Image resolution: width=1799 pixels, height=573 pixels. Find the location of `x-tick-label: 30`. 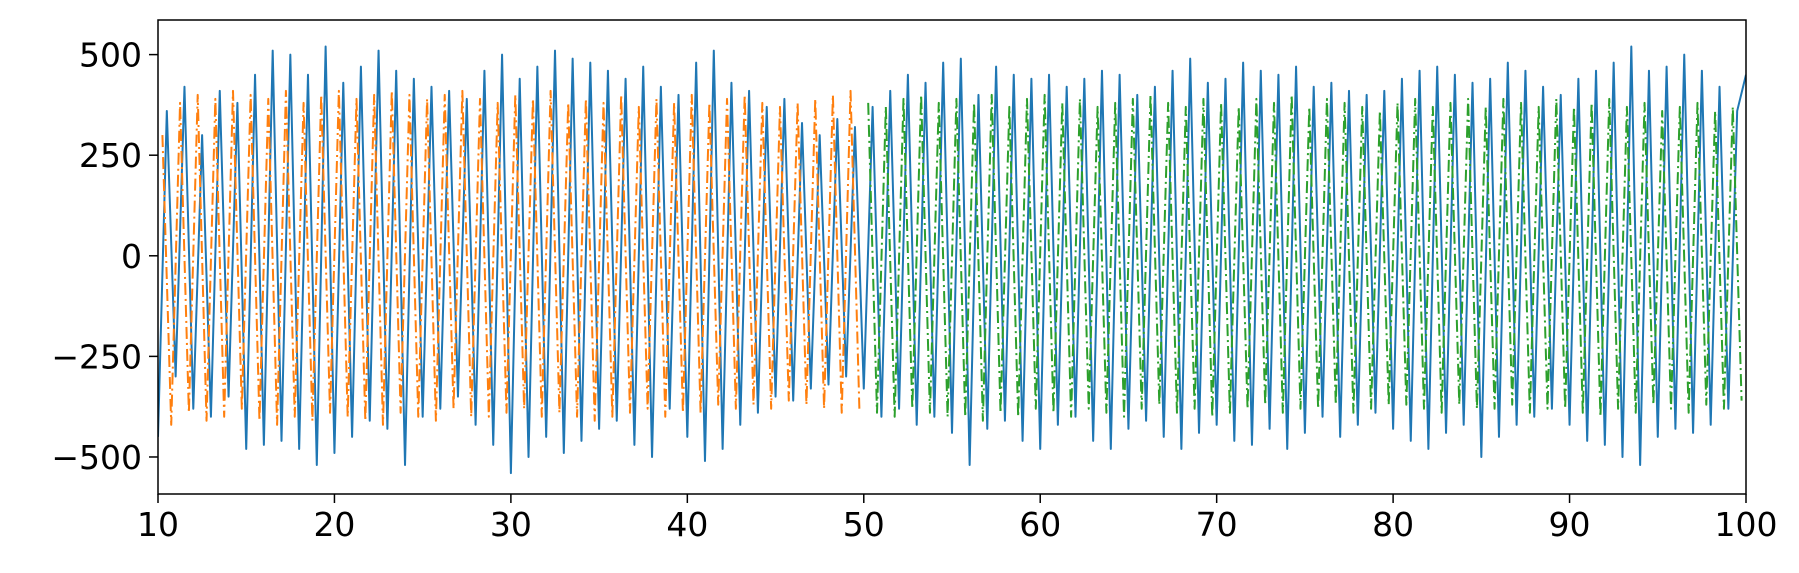

x-tick-label: 30 is located at coordinates (511, 524).